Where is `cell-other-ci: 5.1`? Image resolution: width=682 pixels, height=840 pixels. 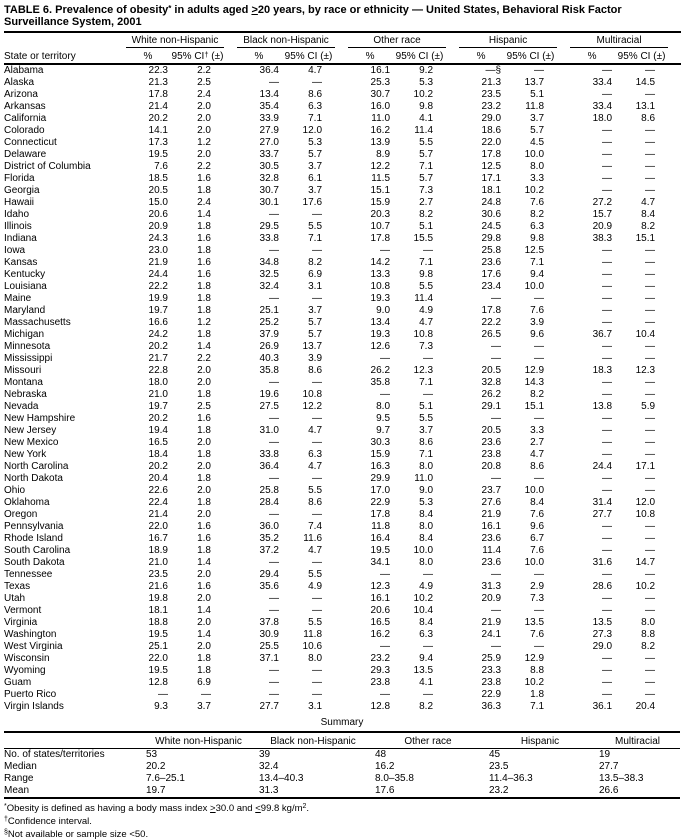
cell-other-ci: 5.1 is located at coordinates (426, 226).